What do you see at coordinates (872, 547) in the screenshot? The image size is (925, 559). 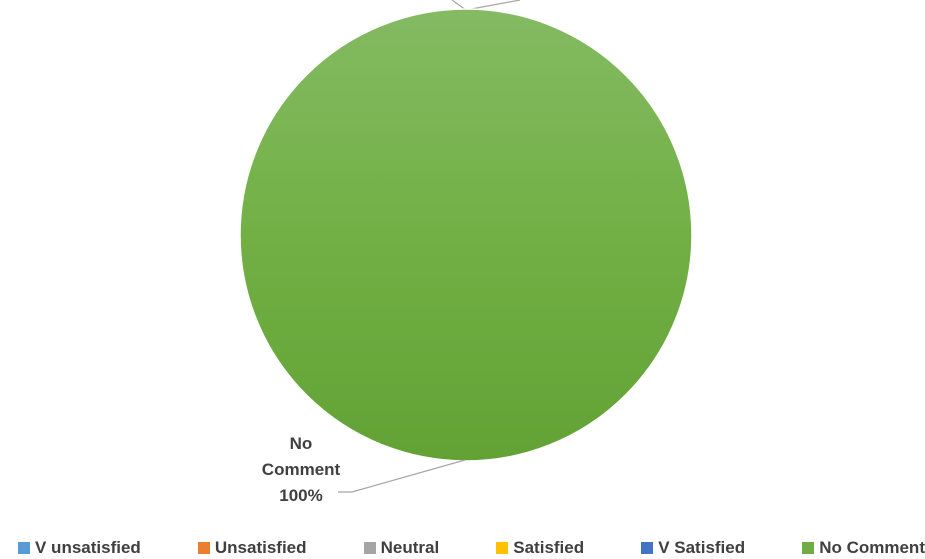 I see `legend-label: No Comment` at bounding box center [872, 547].